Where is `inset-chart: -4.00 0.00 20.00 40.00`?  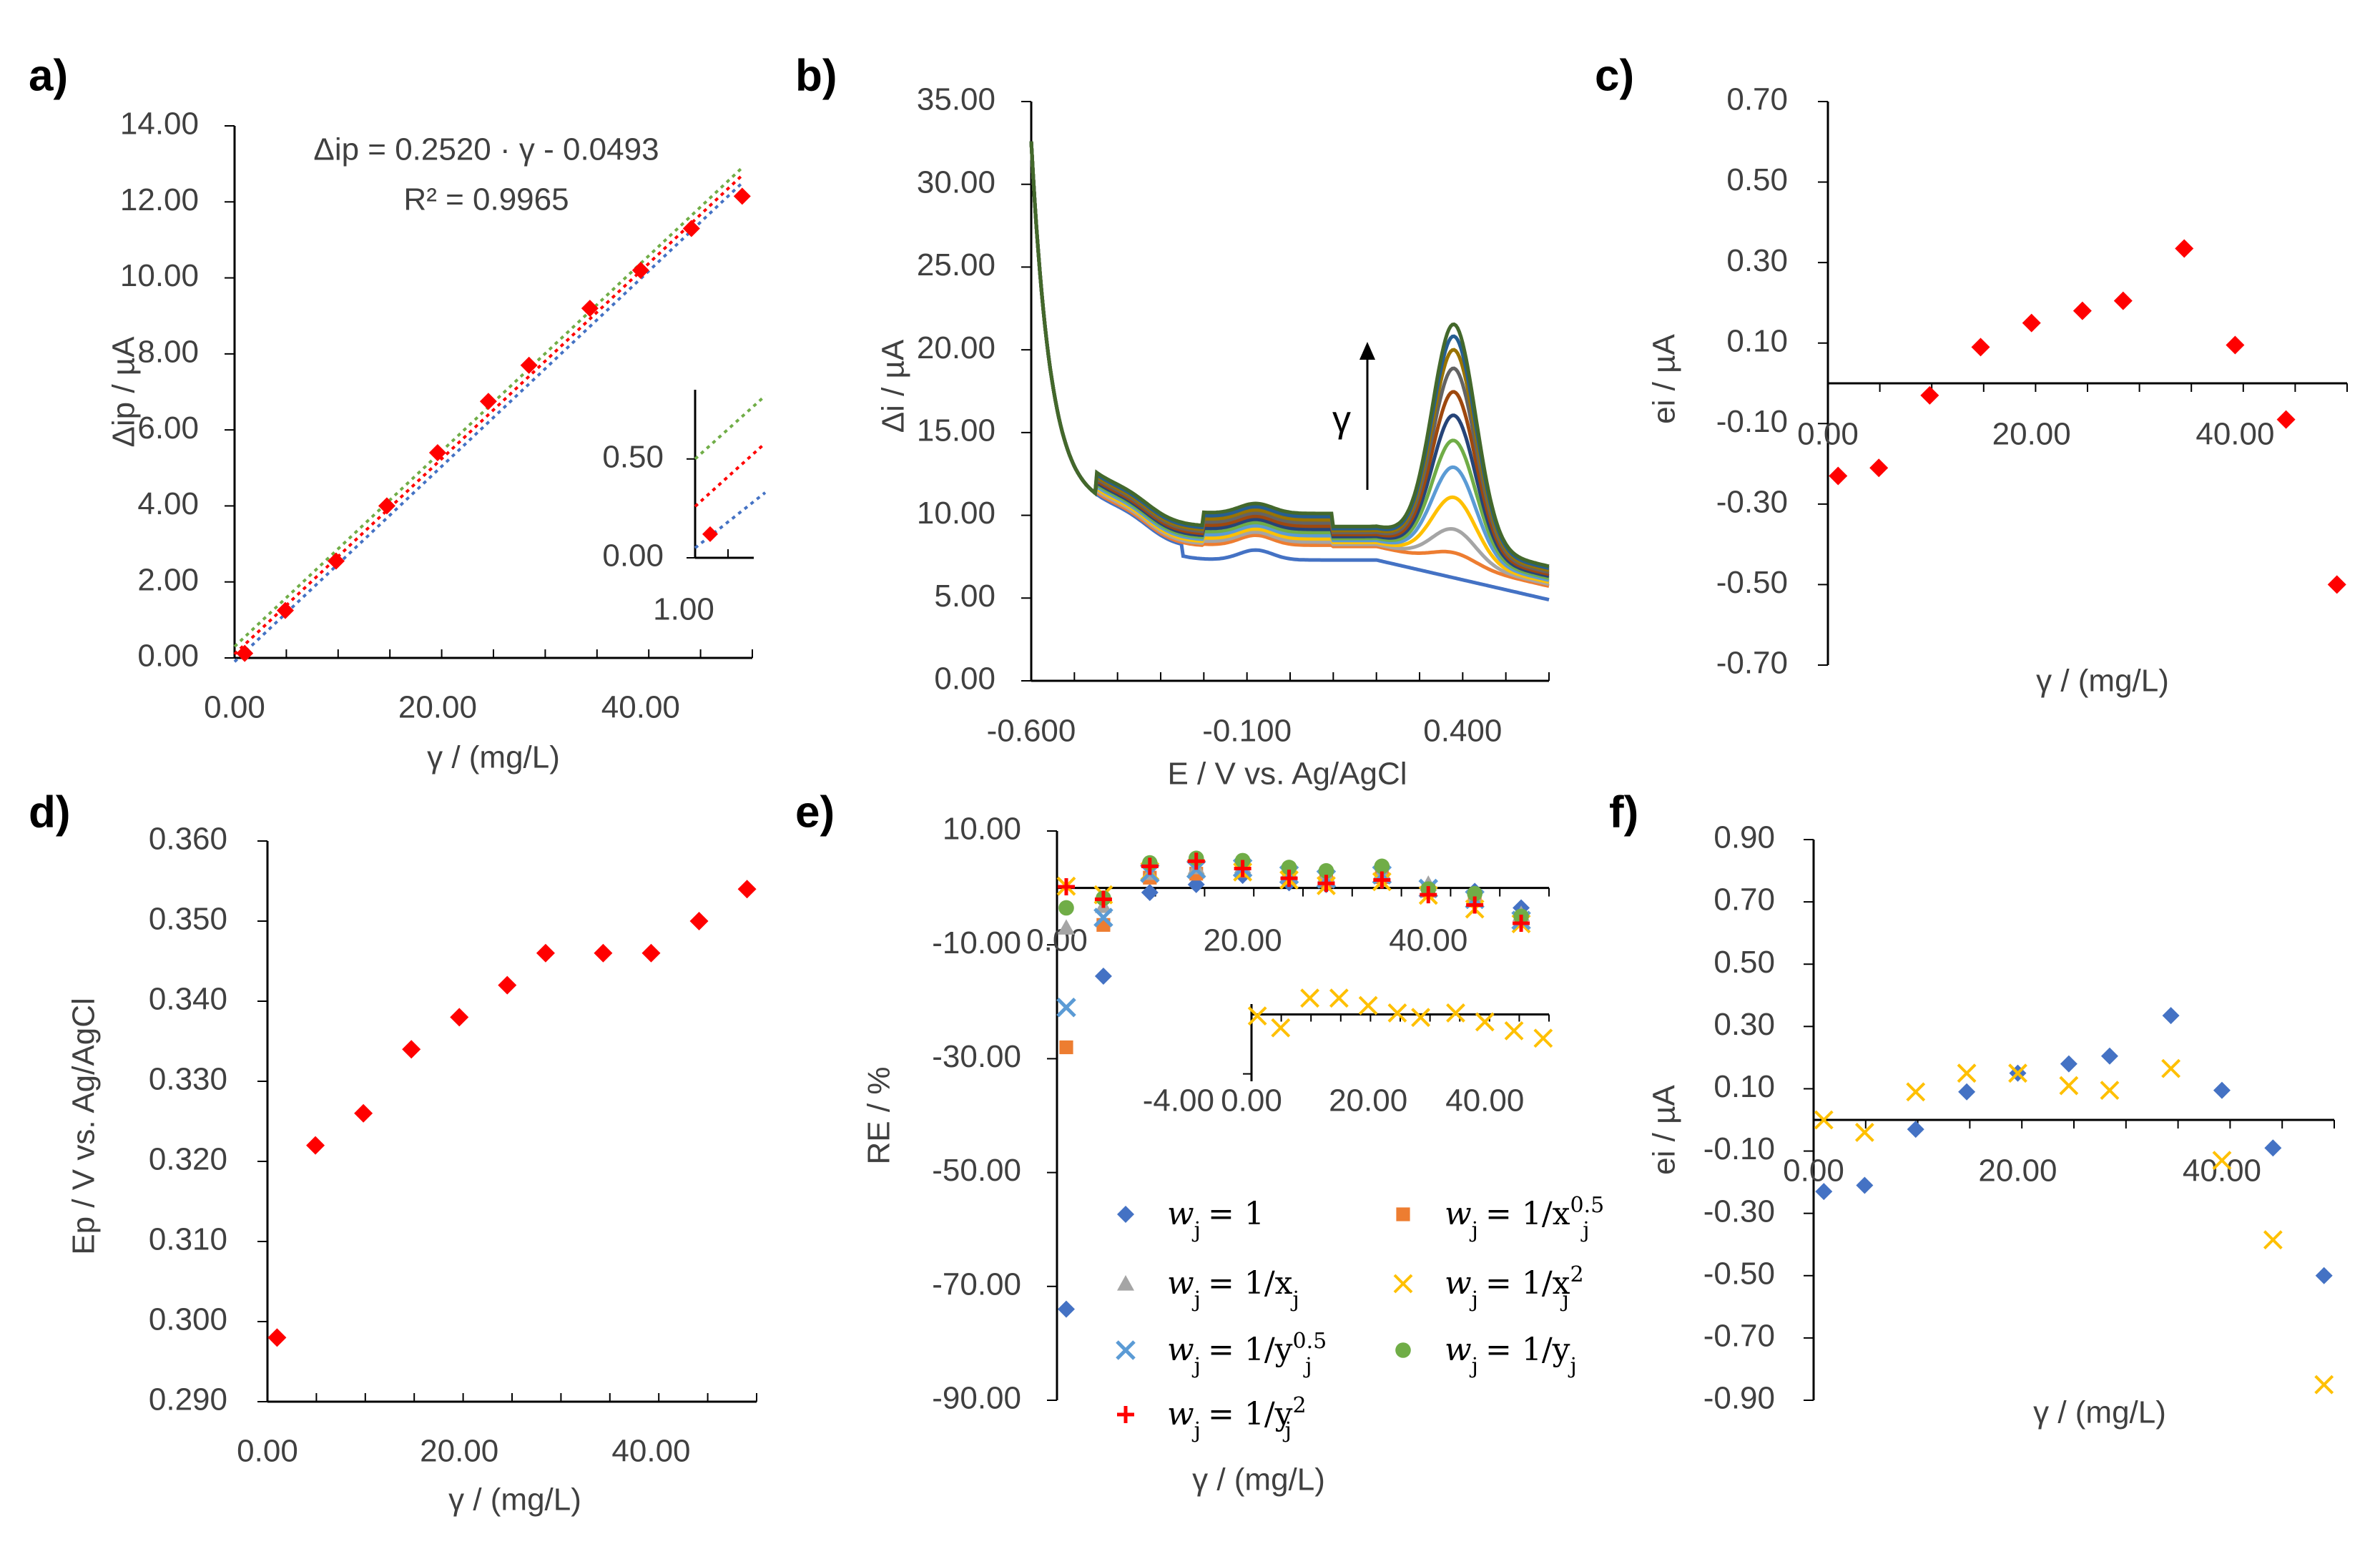 inset-chart: -4.00 0.00 20.00 40.00 is located at coordinates (1348, 1053).